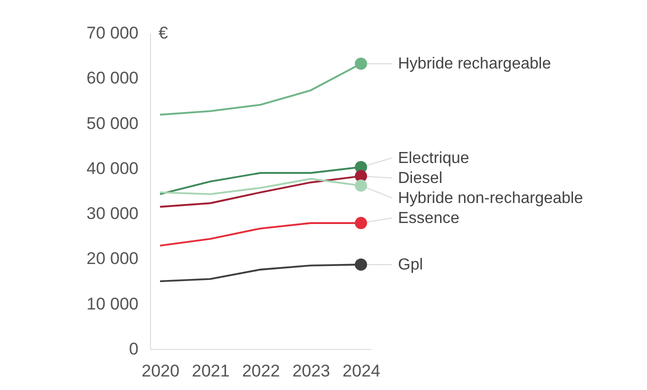 The width and height of the screenshot is (647, 390). What do you see at coordinates (112, 78) in the screenshot?
I see `y-tick-label: 60 000` at bounding box center [112, 78].